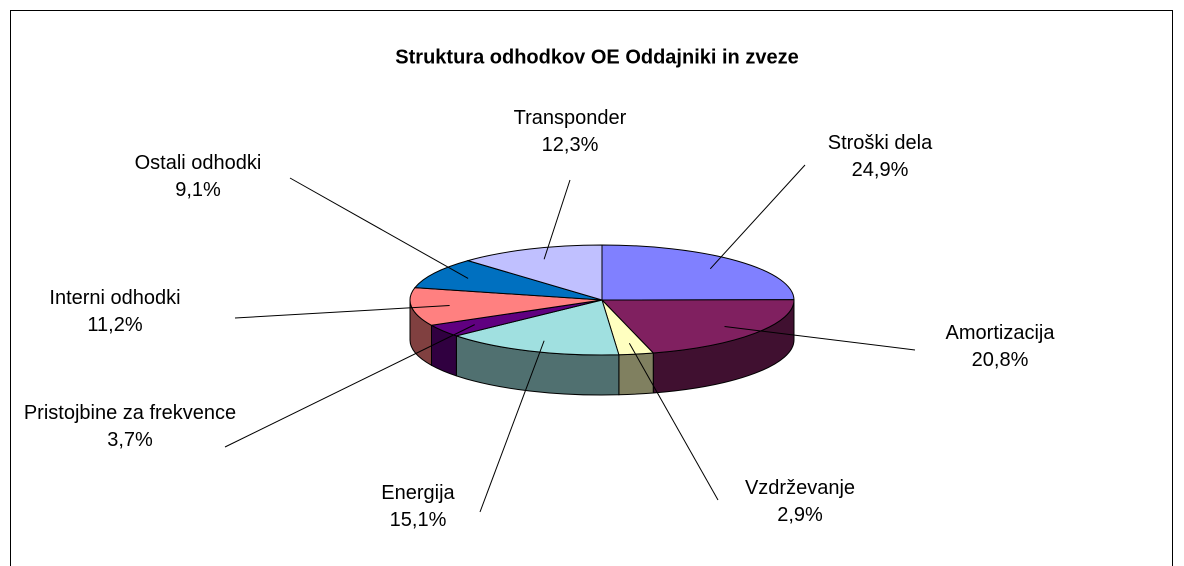 The height and width of the screenshot is (566, 1184). Describe the element at coordinates (198, 190) in the screenshot. I see `value-label: 9,1%` at that location.